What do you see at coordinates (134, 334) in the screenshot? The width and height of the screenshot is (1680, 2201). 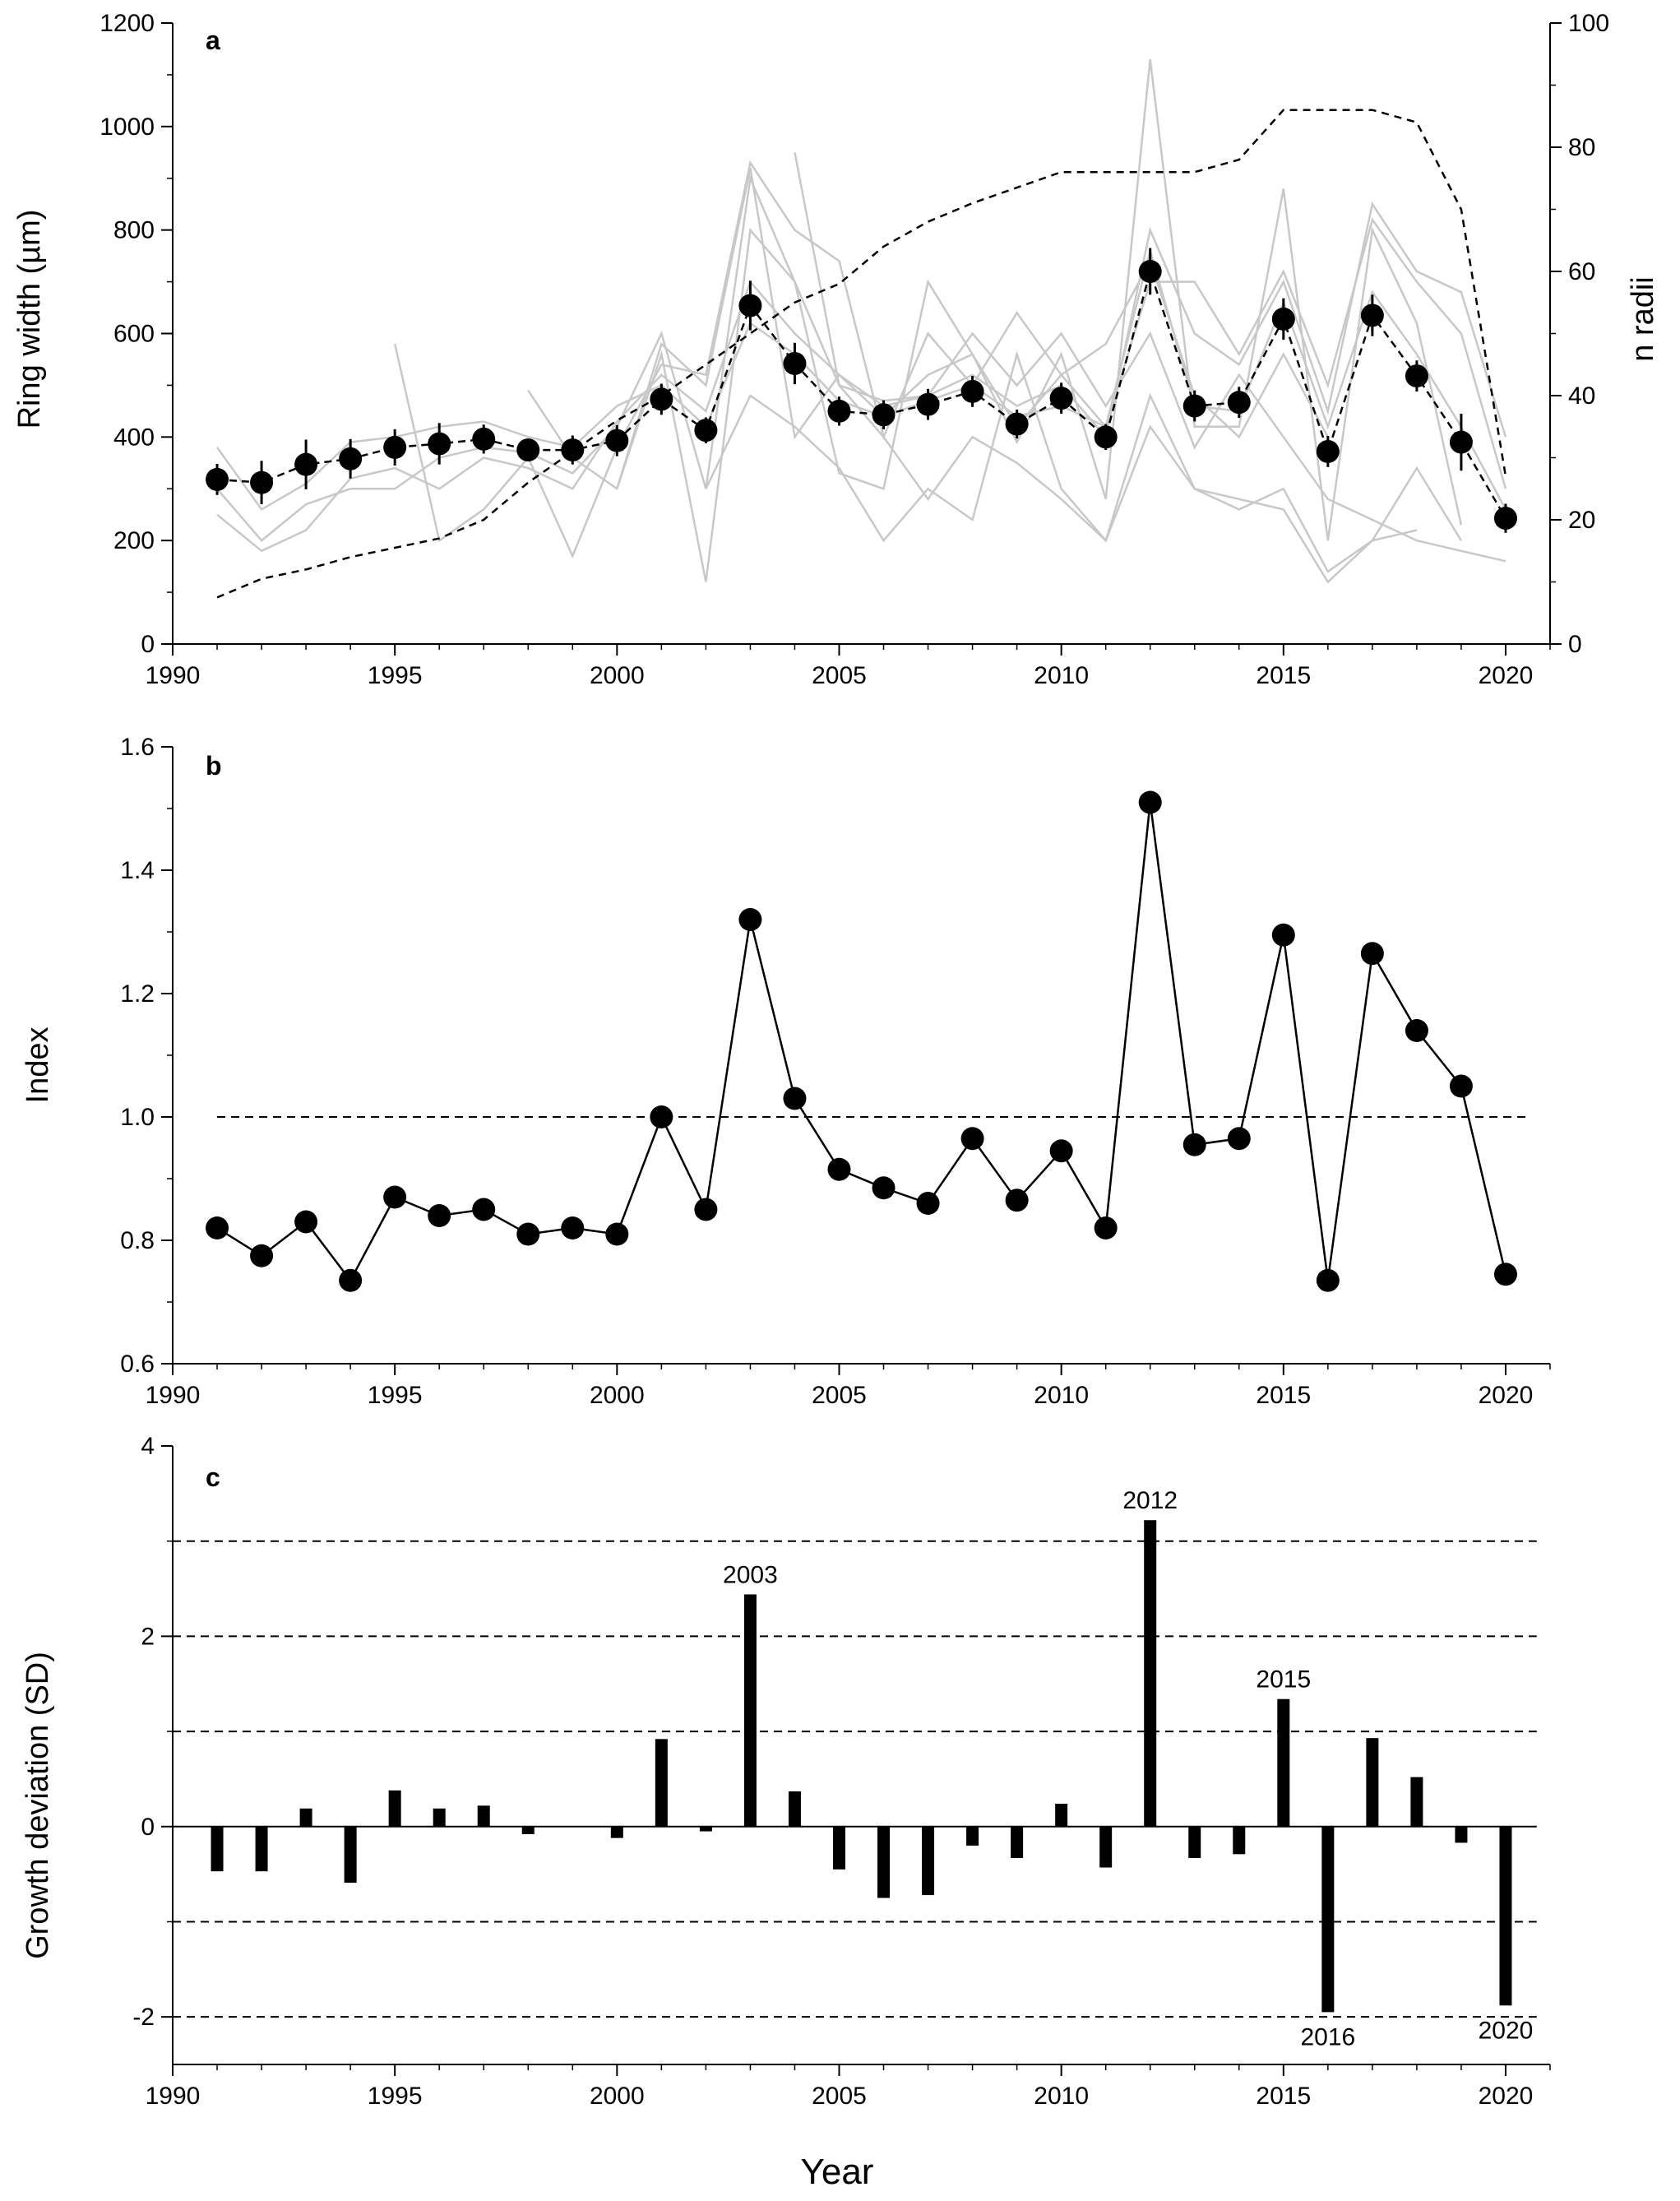 I see `y-tick-label: 600` at bounding box center [134, 334].